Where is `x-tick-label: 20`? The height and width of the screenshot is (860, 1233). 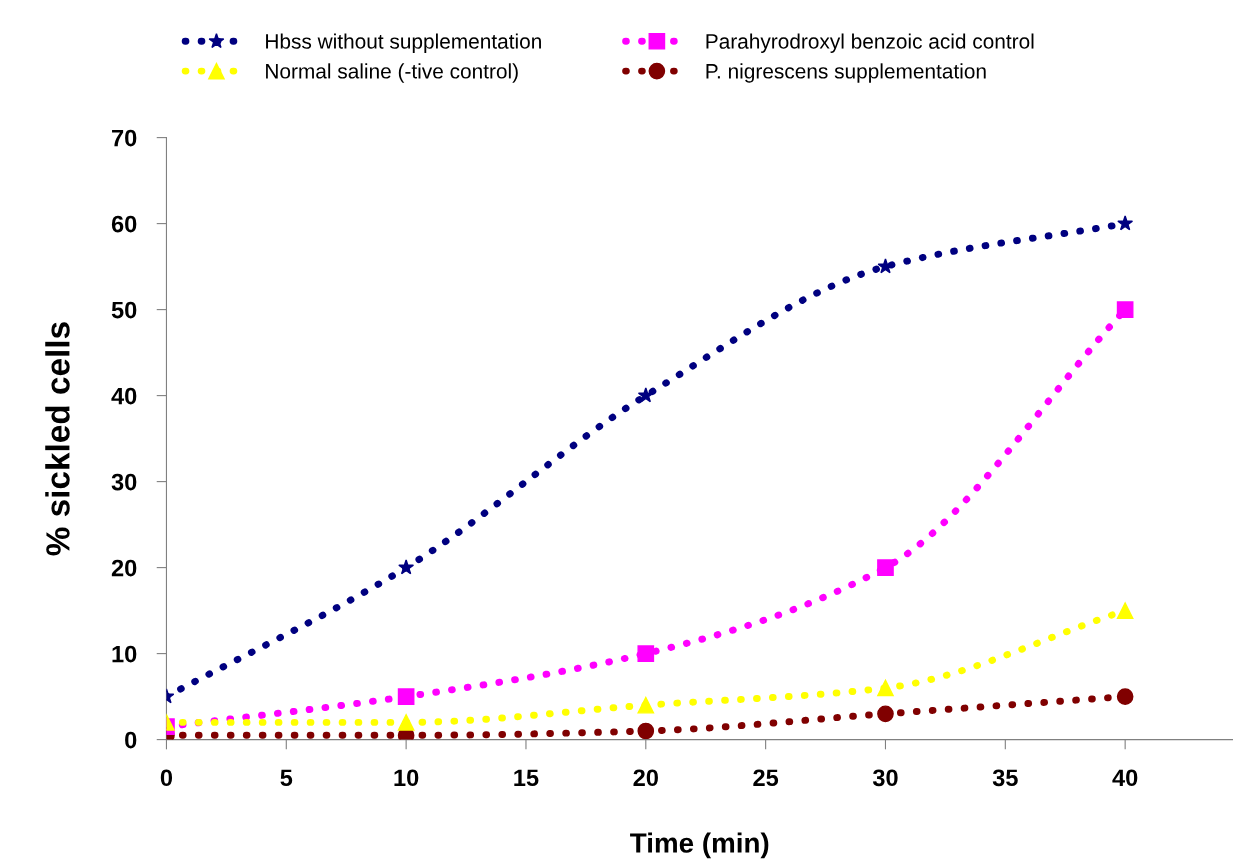
x-tick-label: 20 is located at coordinates (645, 778).